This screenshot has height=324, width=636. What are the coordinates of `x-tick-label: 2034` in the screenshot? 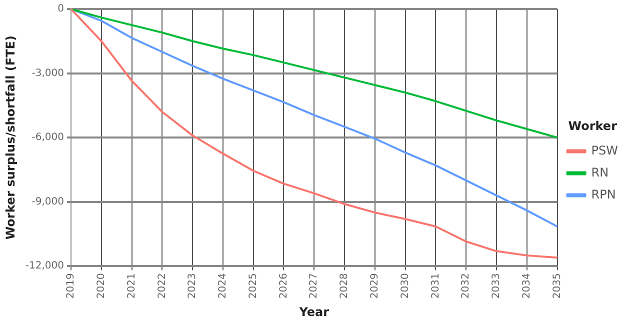 It's located at (526, 286).